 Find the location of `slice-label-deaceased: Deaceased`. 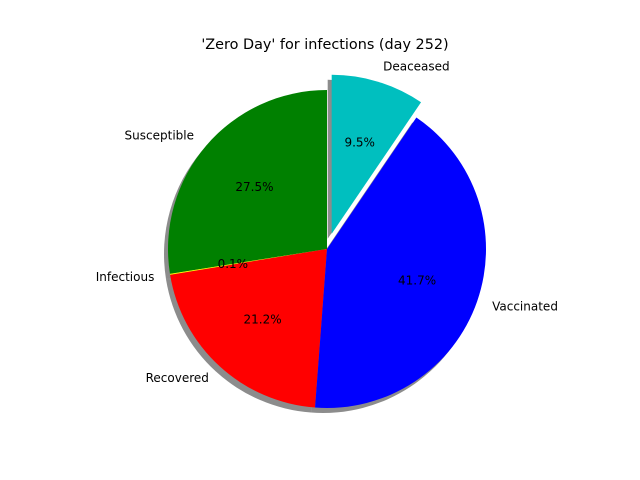

slice-label-deaceased: Deaceased is located at coordinates (416, 67).